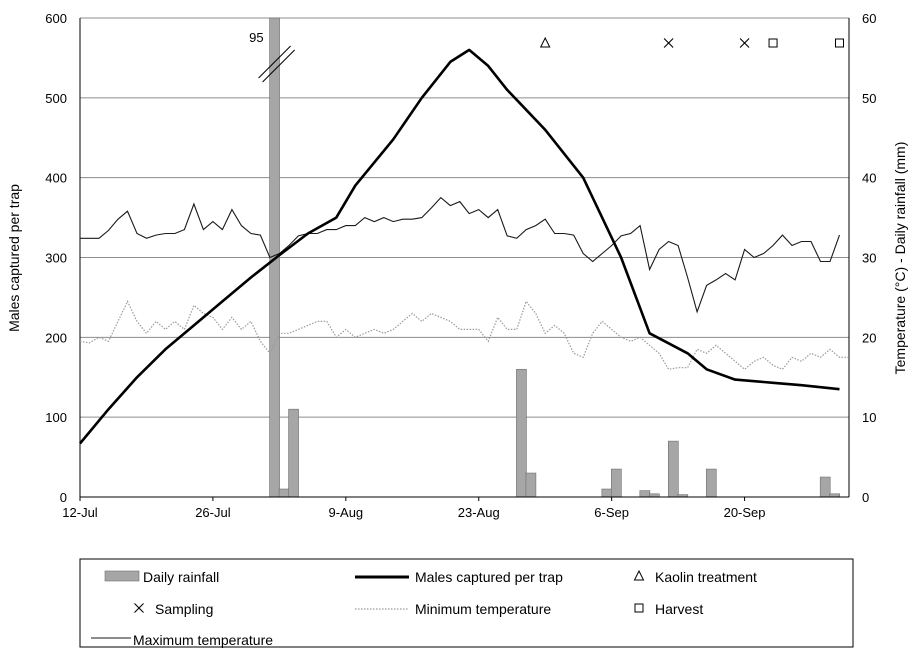 The height and width of the screenshot is (650, 911). I want to click on x-tick-label: 12-Jul, so click(80, 512).